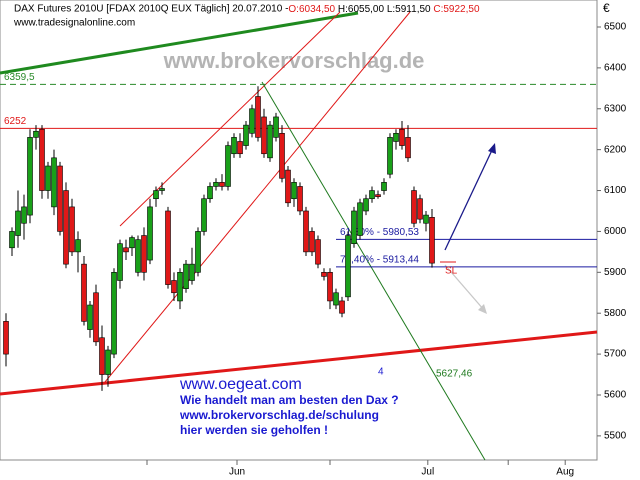 This screenshot has width=640, height=480. What do you see at coordinates (289, 400) in the screenshot?
I see `note: Wie handelt man am besten den Dax ?` at bounding box center [289, 400].